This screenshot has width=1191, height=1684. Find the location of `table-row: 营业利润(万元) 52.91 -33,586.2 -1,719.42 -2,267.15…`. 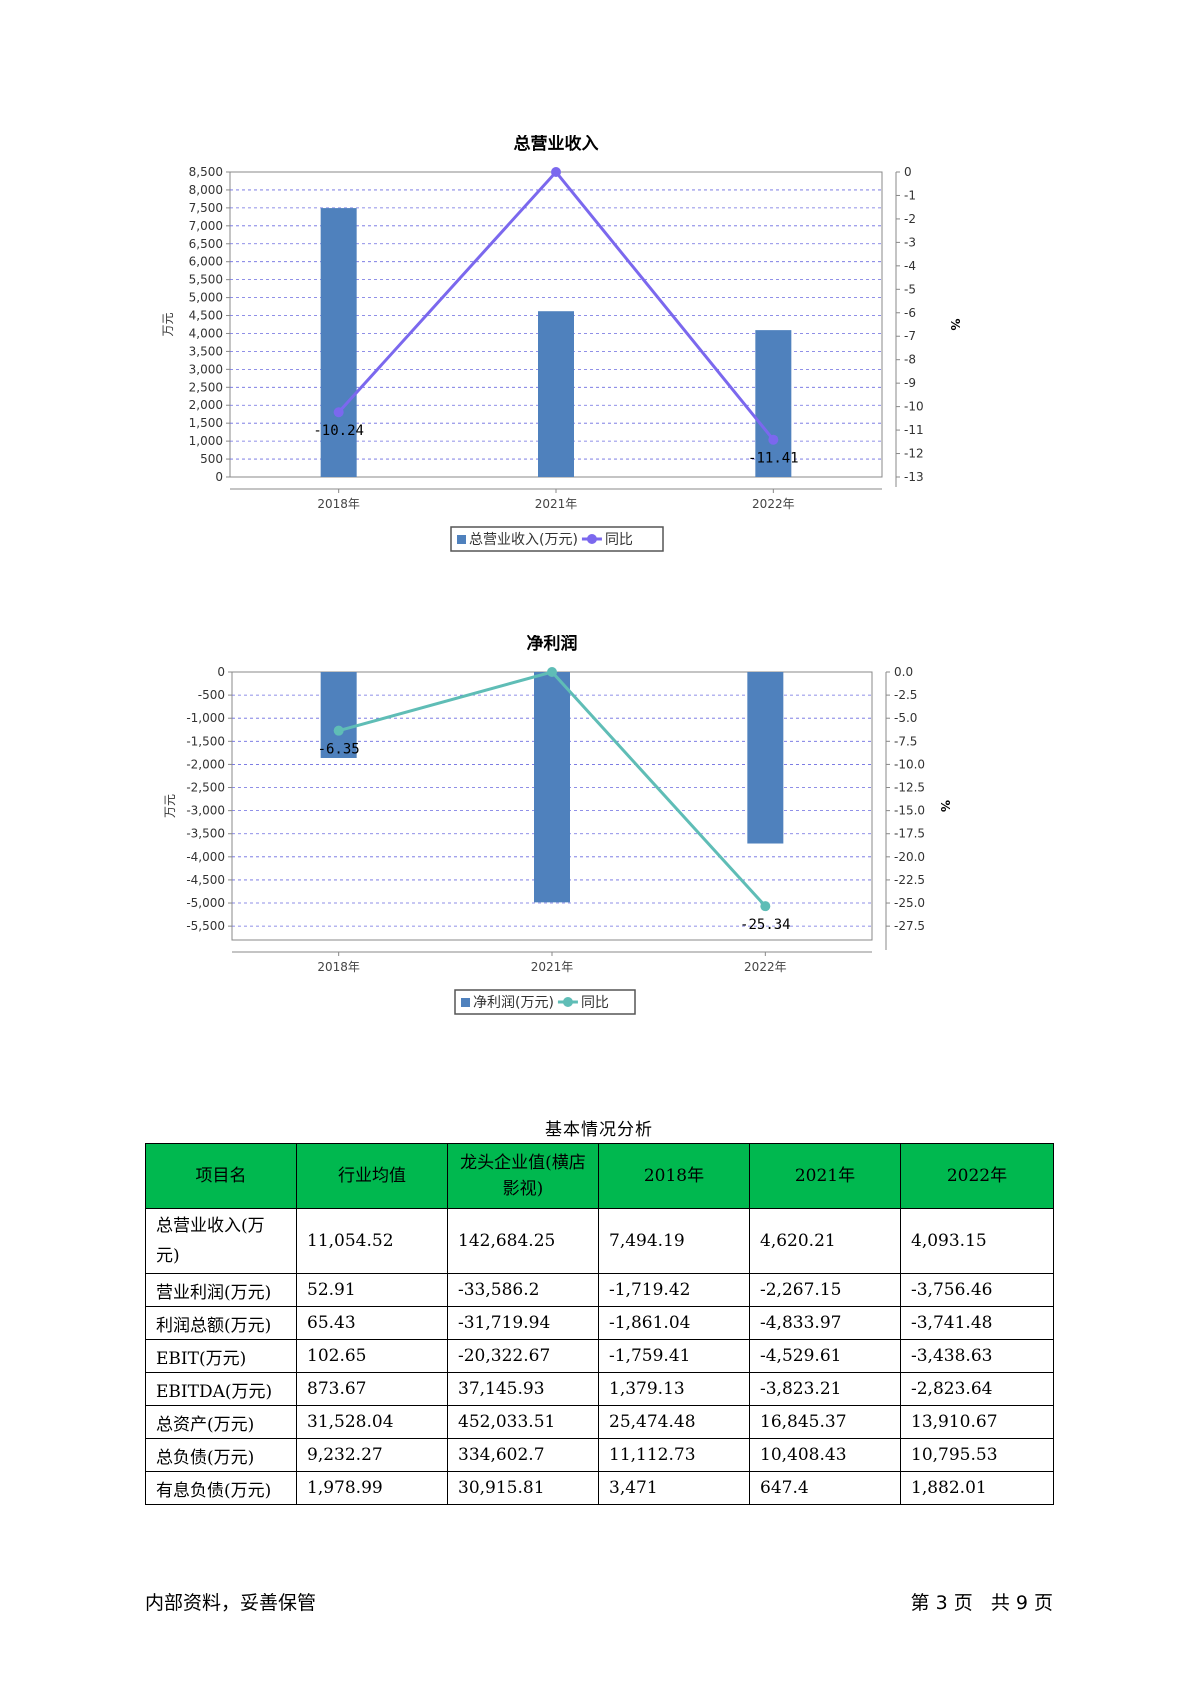

table-row: 营业利润(万元) 52.91 -33,586.2 -1,719.42 -2,267.15… is located at coordinates (599, 1290).